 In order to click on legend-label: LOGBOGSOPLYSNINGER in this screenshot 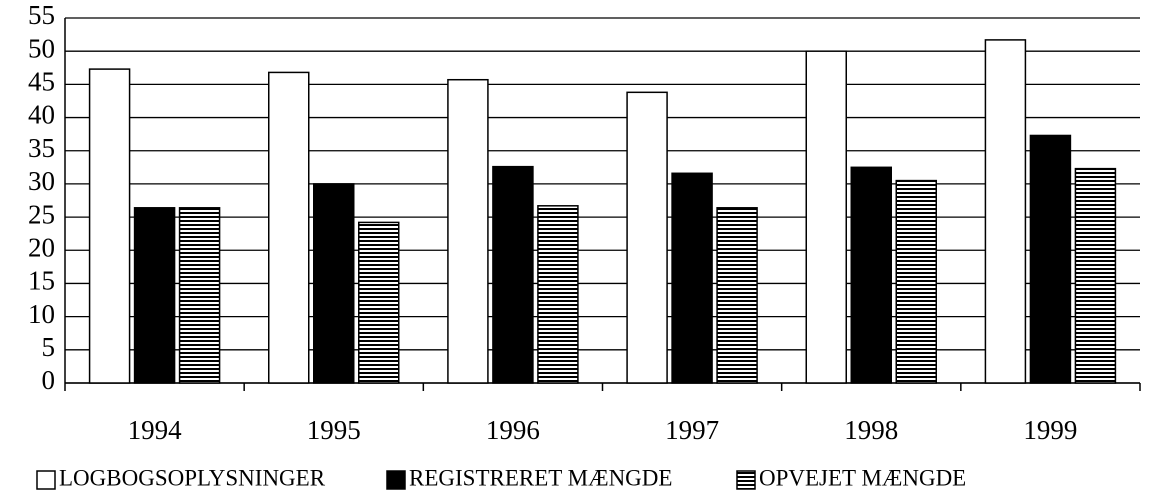, I will do `click(192, 477)`.